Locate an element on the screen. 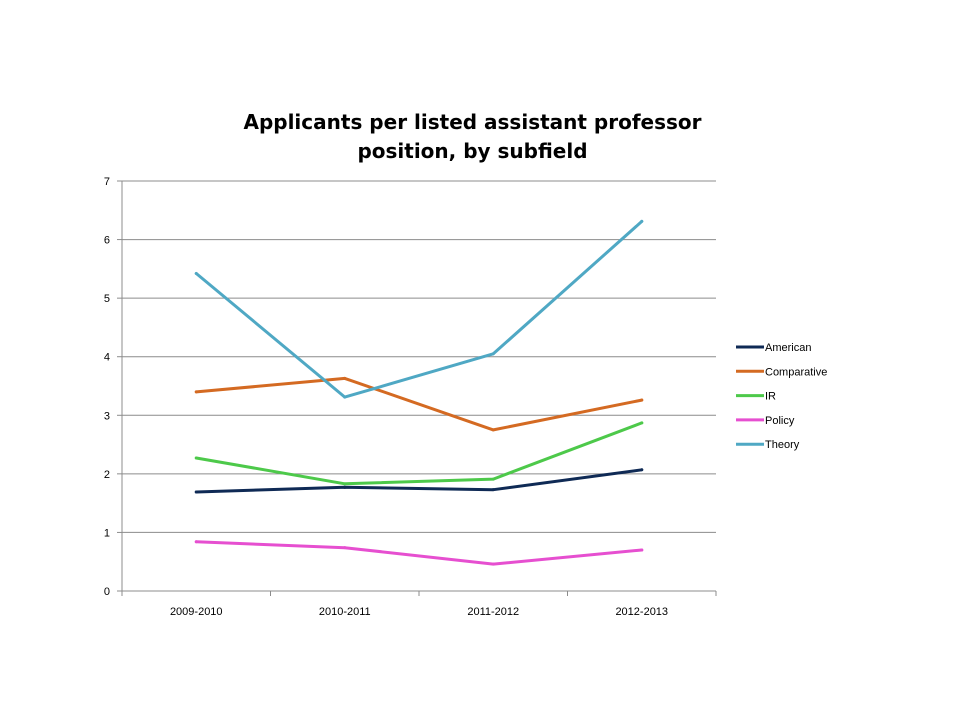  legend-label-comparative: Comparative is located at coordinates (796, 372).